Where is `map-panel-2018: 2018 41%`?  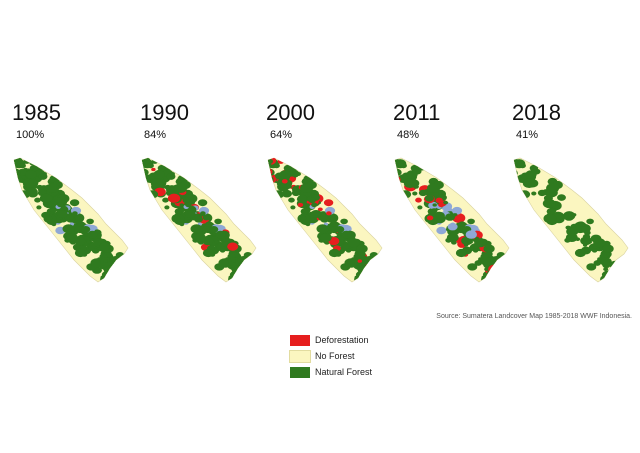 map-panel-2018: 2018 41% is located at coordinates (573, 195).